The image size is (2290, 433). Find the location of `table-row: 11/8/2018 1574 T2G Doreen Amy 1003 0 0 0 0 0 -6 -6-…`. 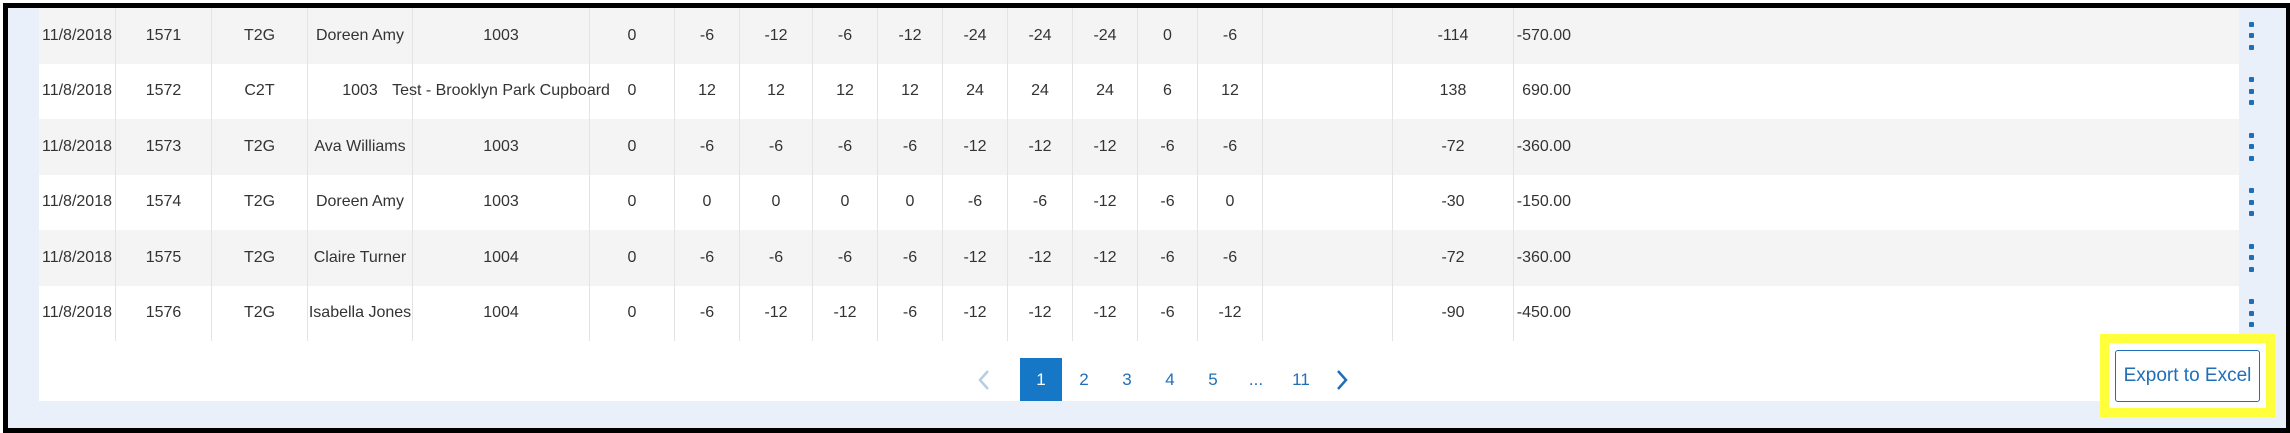

table-row: 11/8/2018 1574 T2G Doreen Amy 1003 0 0 0 0 0 -6 -6-… is located at coordinates (1146, 202).